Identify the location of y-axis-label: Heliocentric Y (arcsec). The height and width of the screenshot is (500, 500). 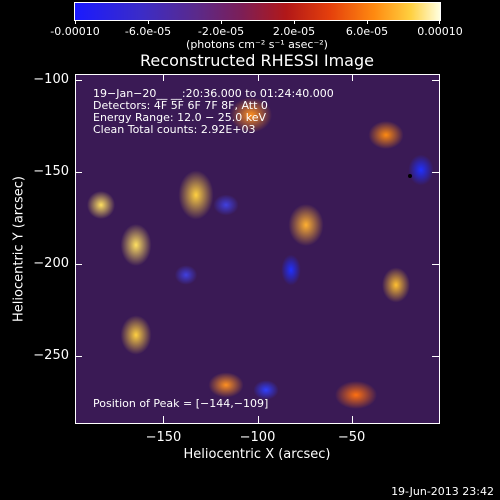
(19, 249).